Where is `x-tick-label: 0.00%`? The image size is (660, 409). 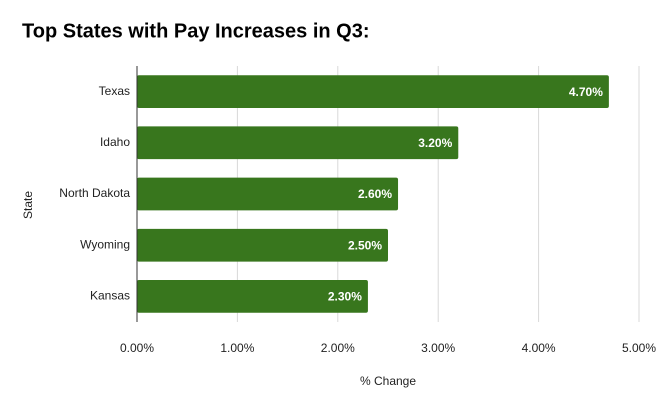 x-tick-label: 0.00% is located at coordinates (137, 348).